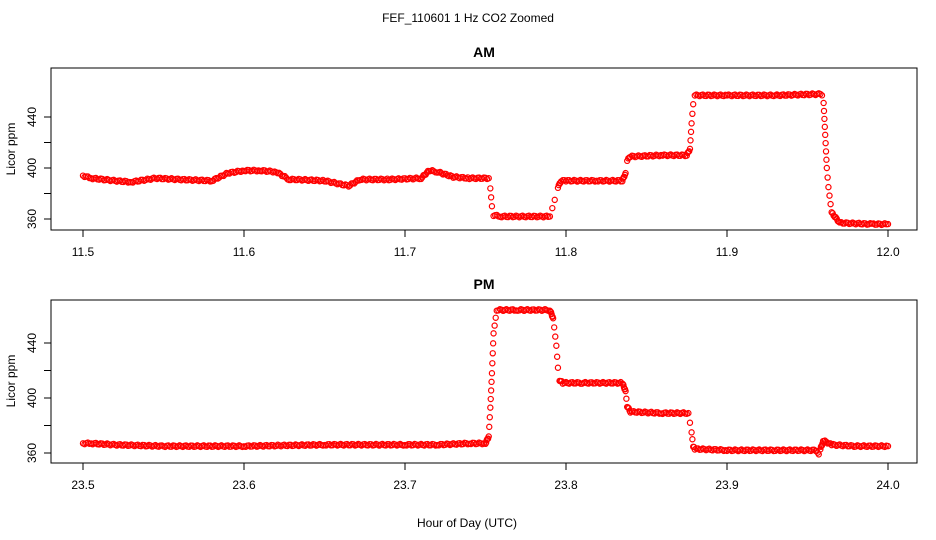 The height and width of the screenshot is (540, 936). What do you see at coordinates (727, 252) in the screenshot?
I see `x-tick-label: 11.9` at bounding box center [727, 252].